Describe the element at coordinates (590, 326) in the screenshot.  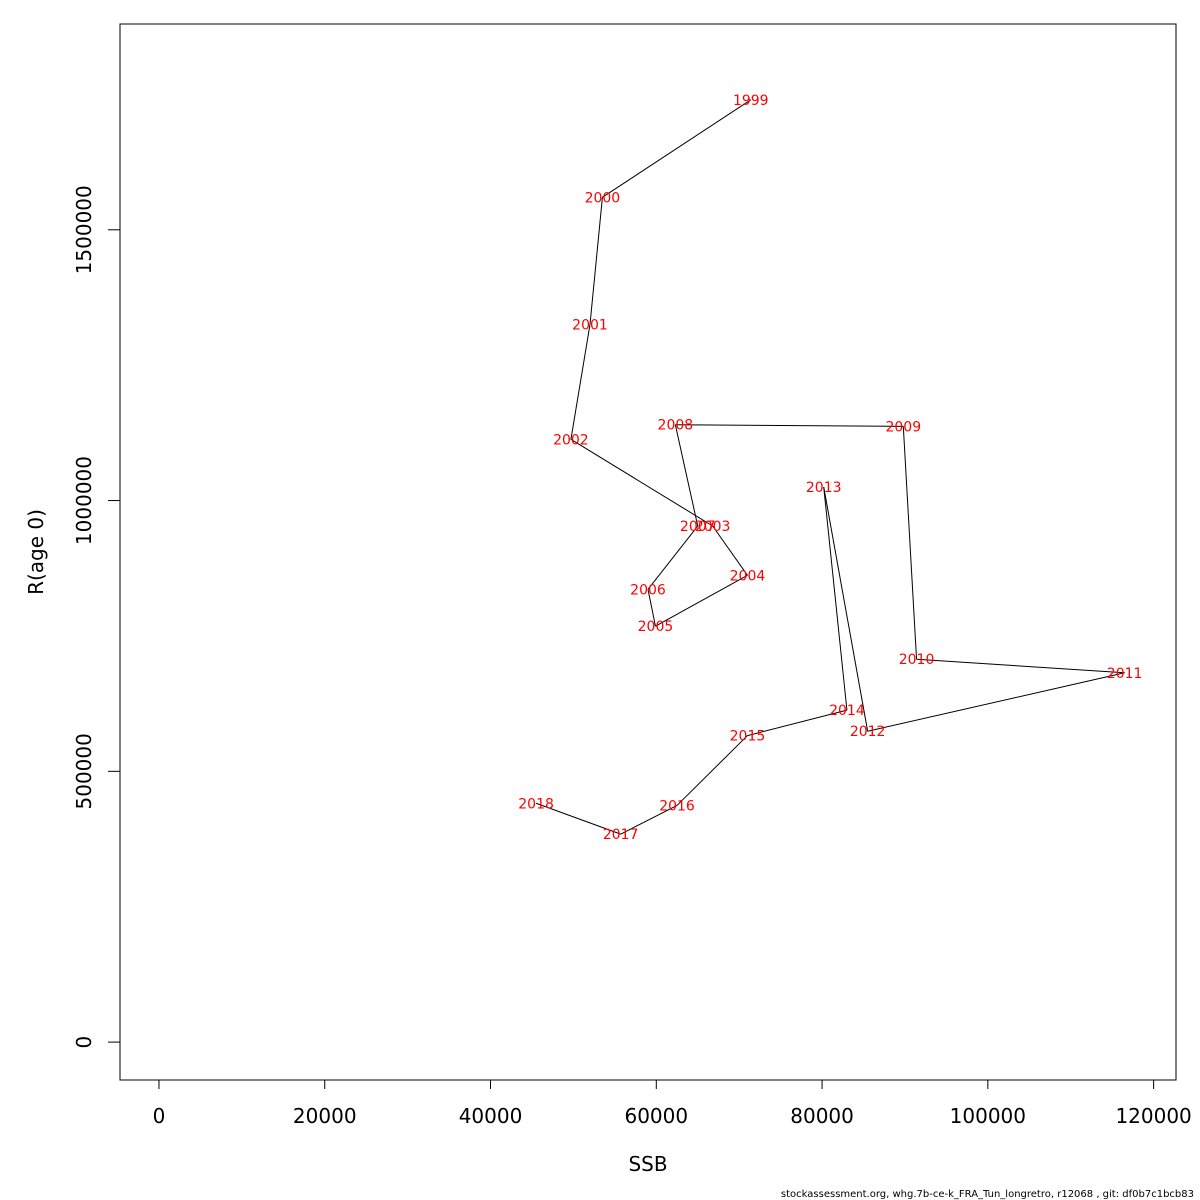
I see `year-label: 2001` at that location.